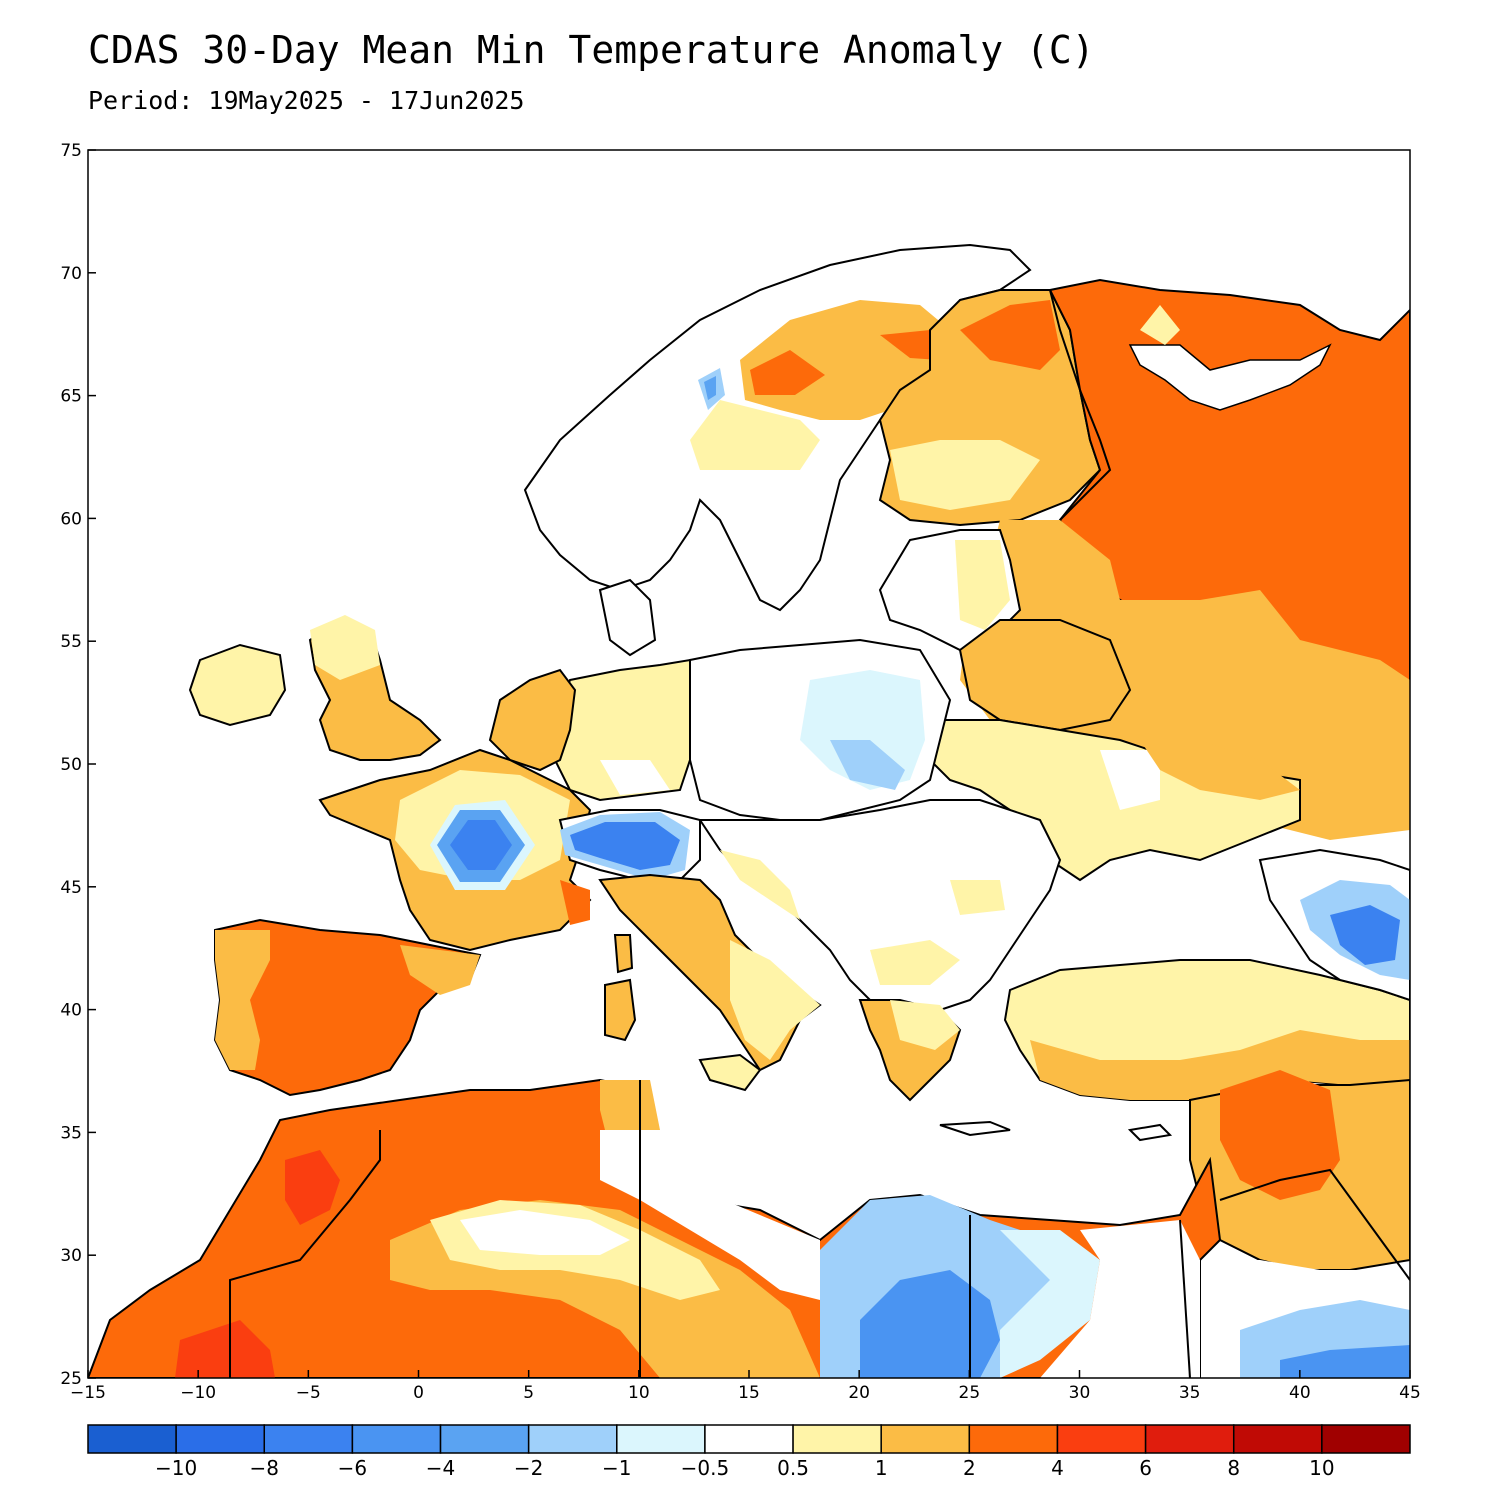 This screenshot has height=1500, width=1500. Describe the element at coordinates (1345, 1361) in the screenshot. I see `arabia-cold` at that location.